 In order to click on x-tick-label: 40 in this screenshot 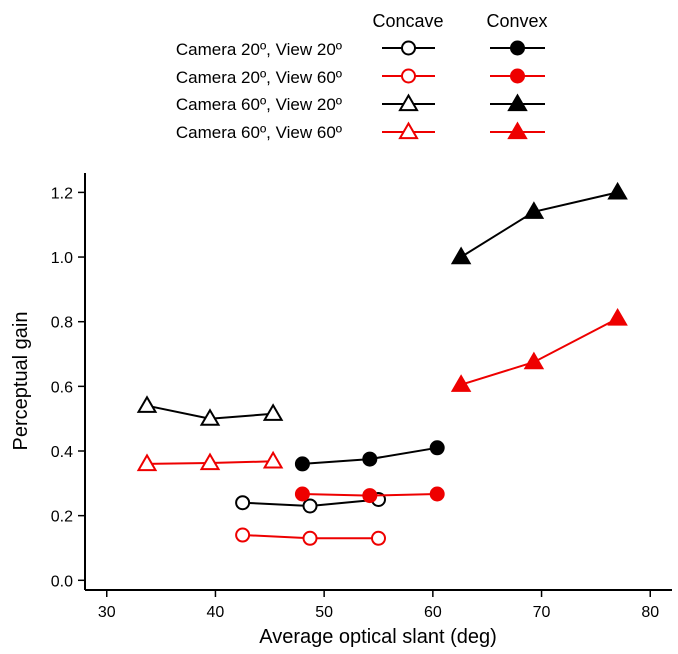, I will do `click(216, 612)`.